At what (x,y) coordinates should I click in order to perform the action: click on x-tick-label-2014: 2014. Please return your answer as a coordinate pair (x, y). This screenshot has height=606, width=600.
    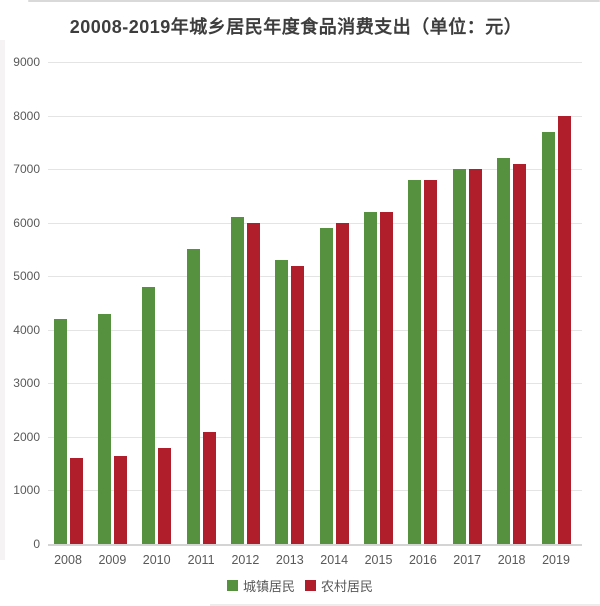
    Looking at the image, I should click on (334, 560).